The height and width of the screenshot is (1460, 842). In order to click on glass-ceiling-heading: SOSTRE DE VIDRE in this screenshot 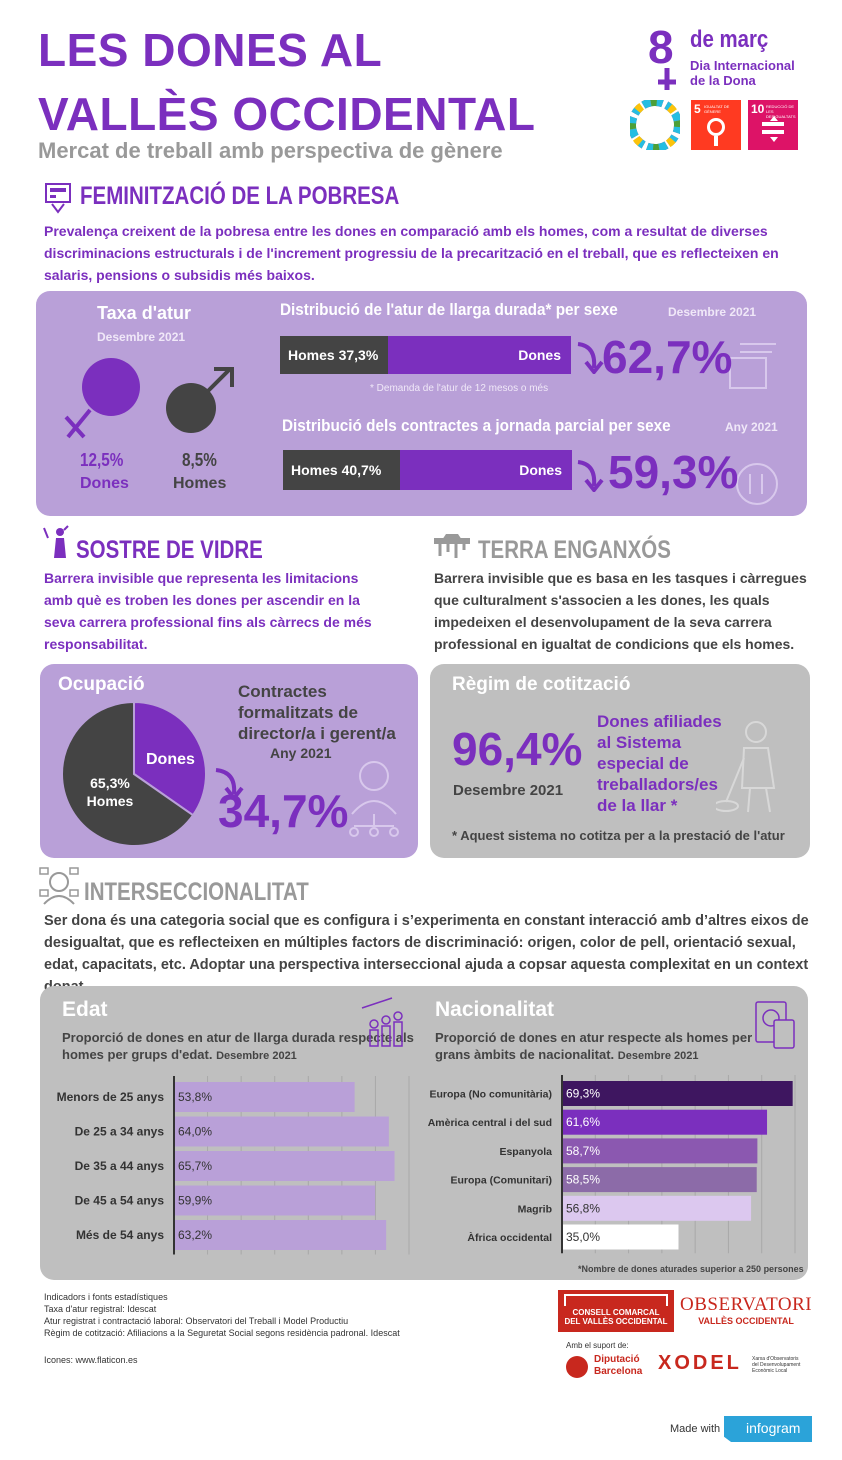, I will do `click(169, 550)`.